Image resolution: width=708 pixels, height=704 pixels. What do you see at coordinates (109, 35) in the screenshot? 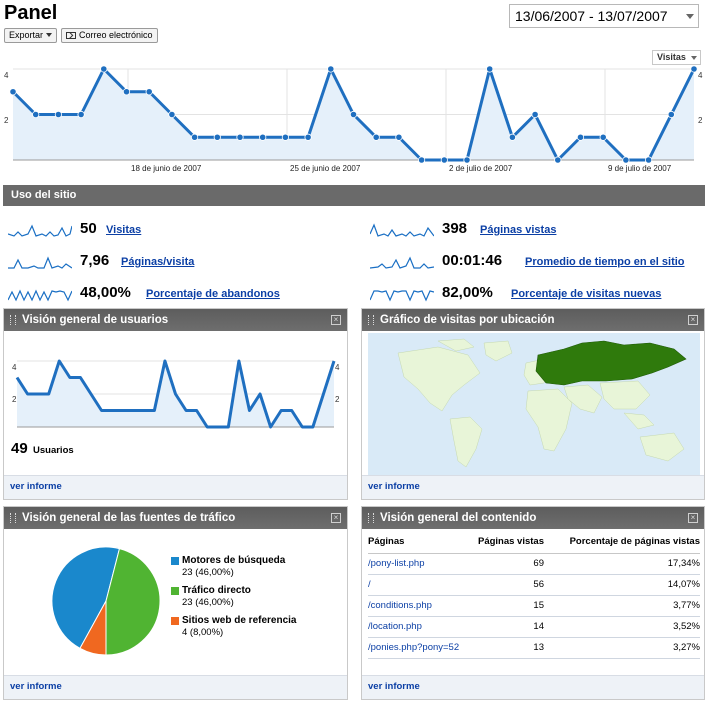
I see `email-button: Correo electrónico` at bounding box center [109, 35].